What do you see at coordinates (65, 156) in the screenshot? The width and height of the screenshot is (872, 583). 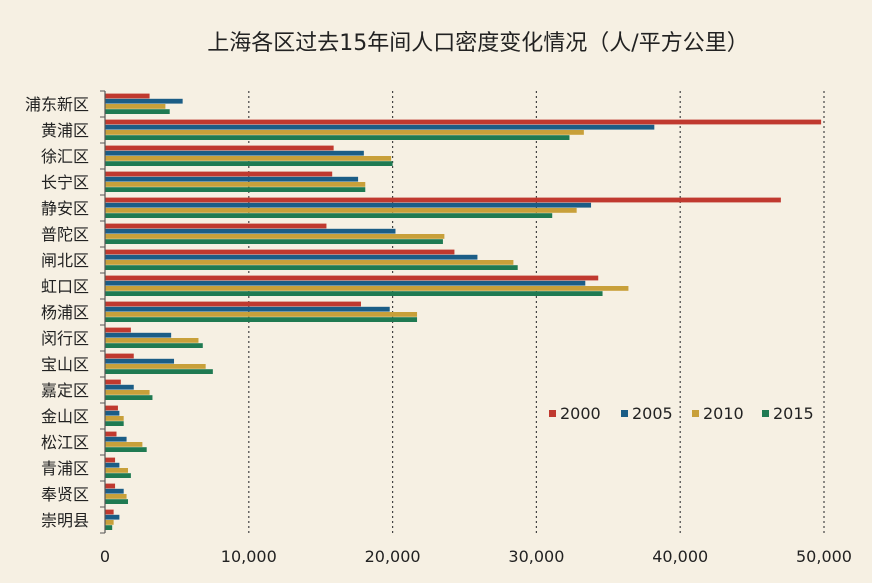 I see `category-label: 徐汇区` at bounding box center [65, 156].